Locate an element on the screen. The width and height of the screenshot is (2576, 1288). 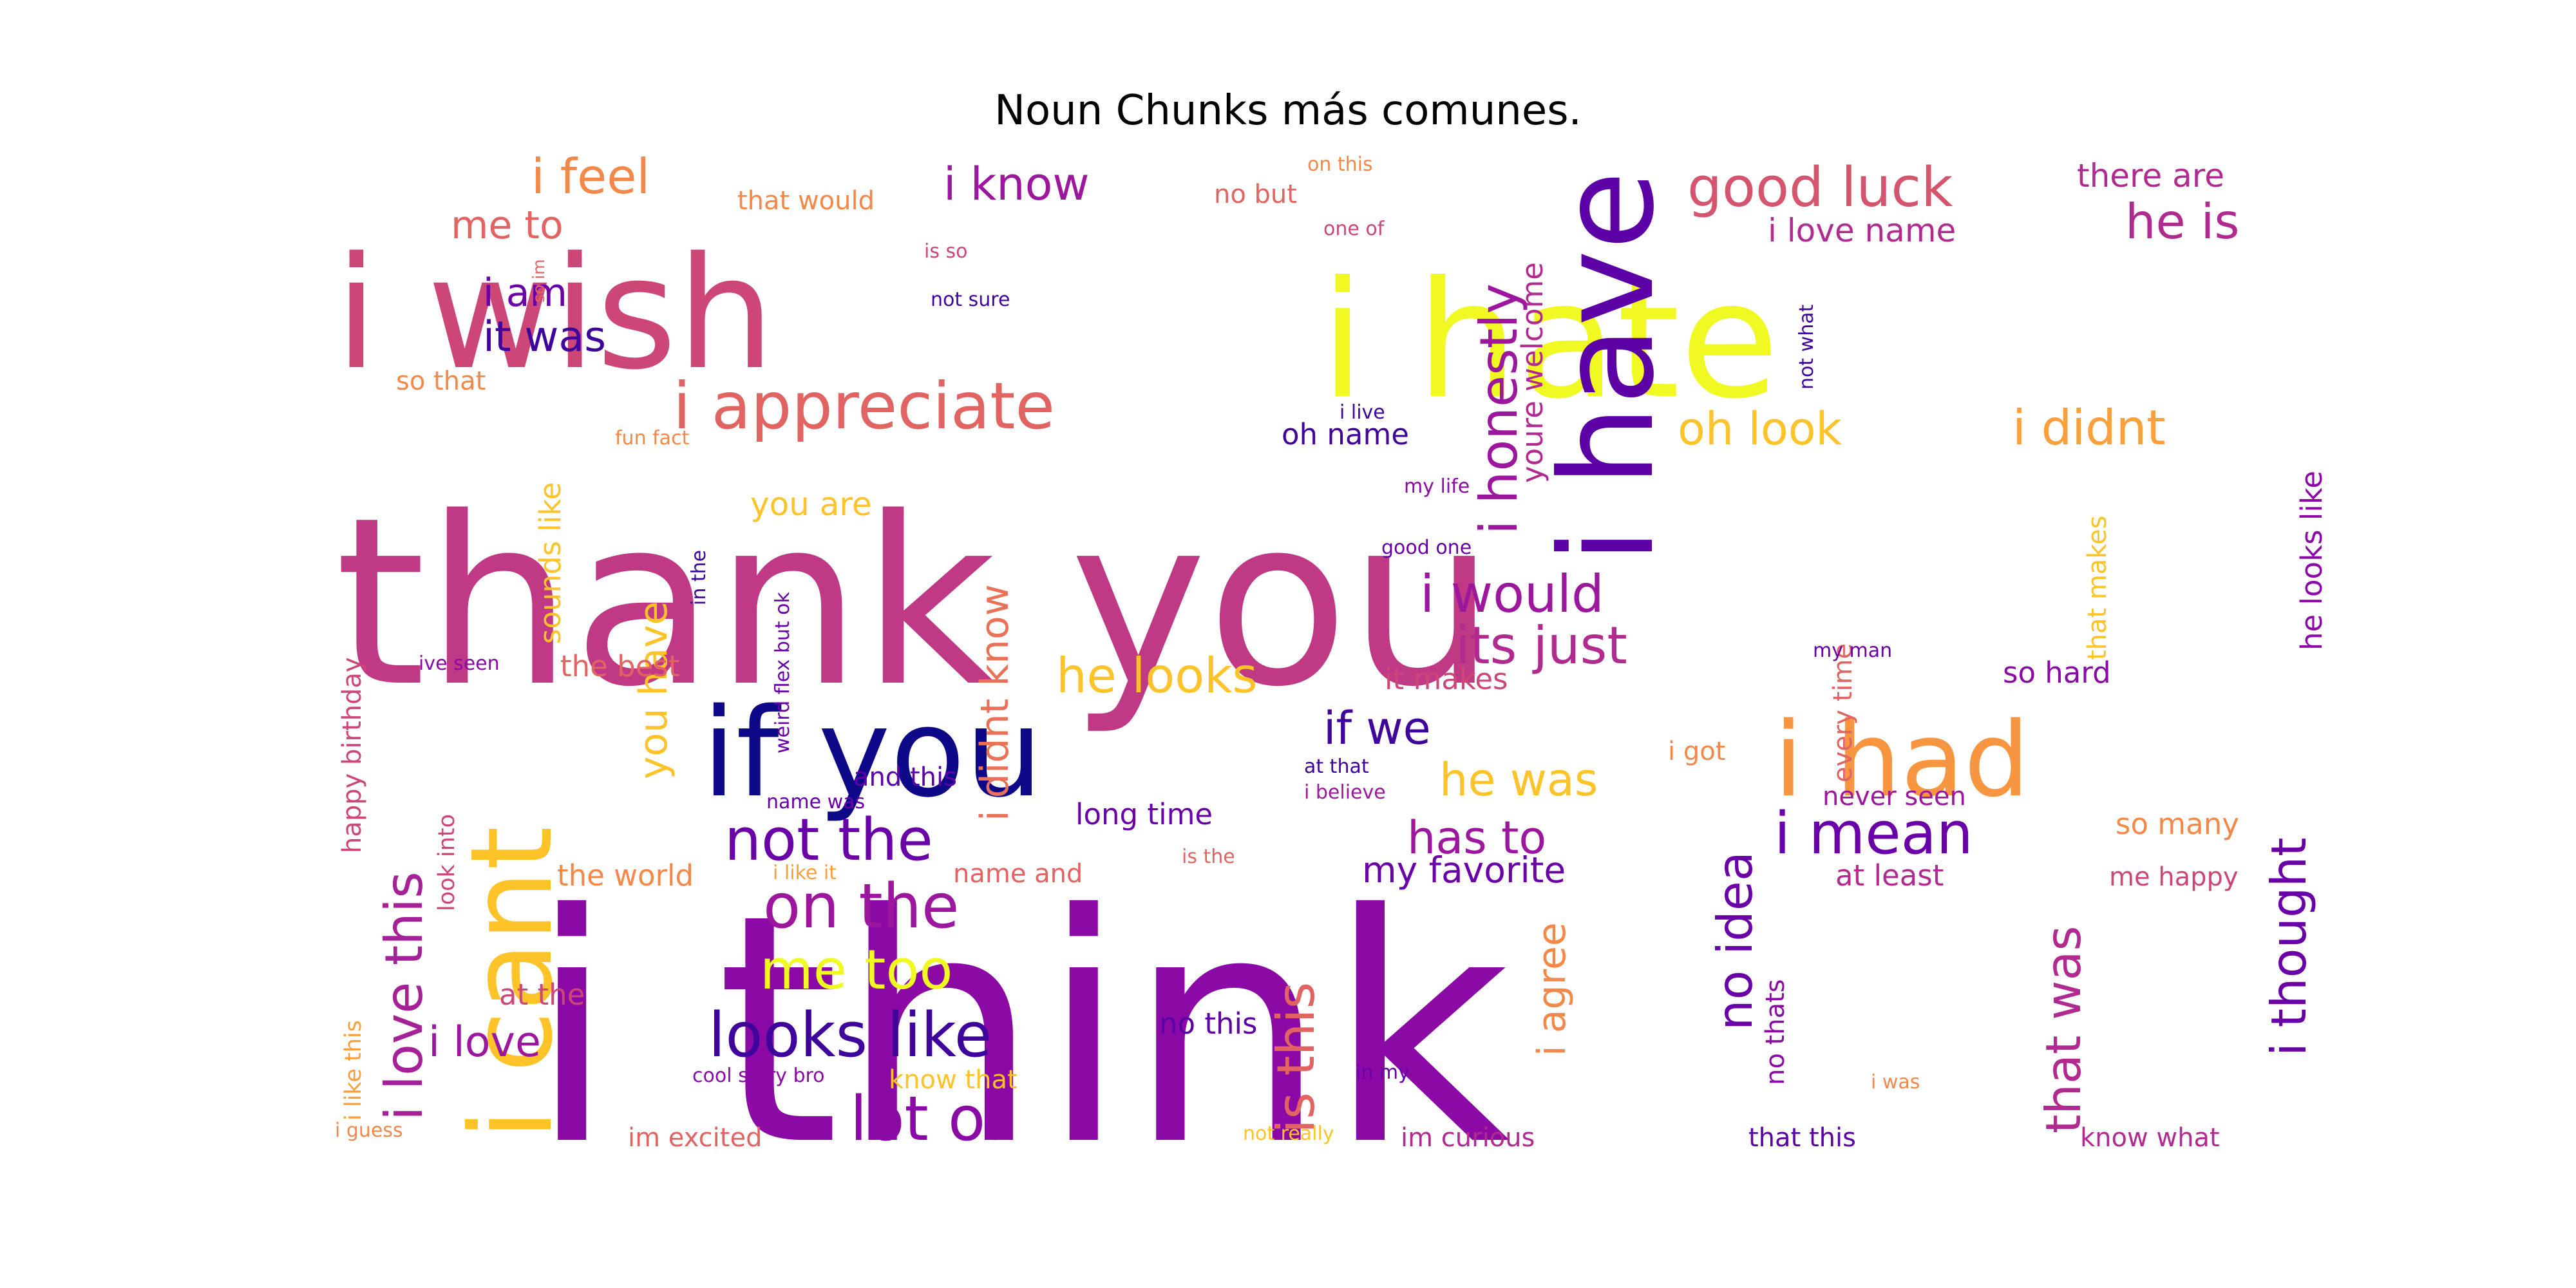
word-if-we: if we is located at coordinates (1377, 728).